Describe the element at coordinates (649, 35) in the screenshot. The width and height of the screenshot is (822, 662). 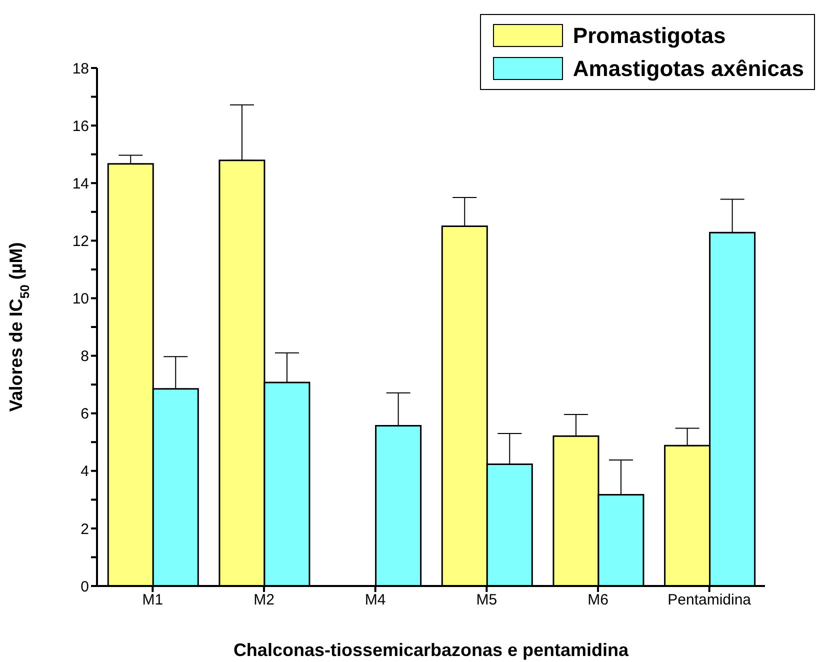
I see `legend-label: Promastigotas` at that location.